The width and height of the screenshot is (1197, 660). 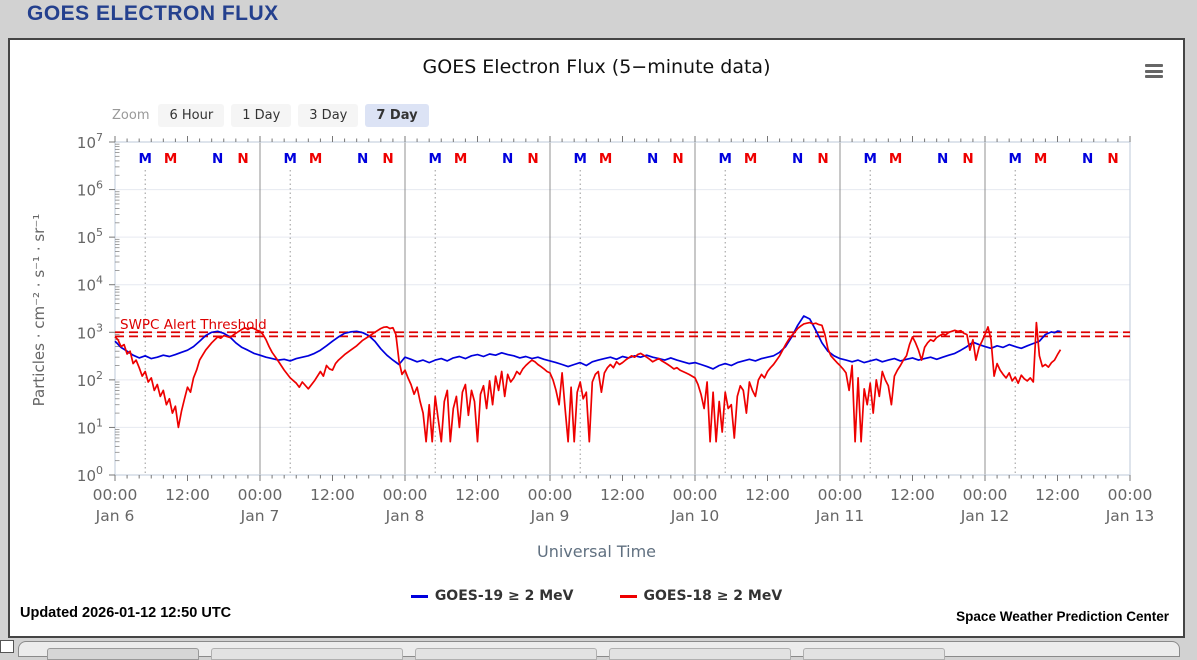 I want to click on legend-item-goes19: GOES-19 ≥ 2 MeV, so click(x=492, y=596).